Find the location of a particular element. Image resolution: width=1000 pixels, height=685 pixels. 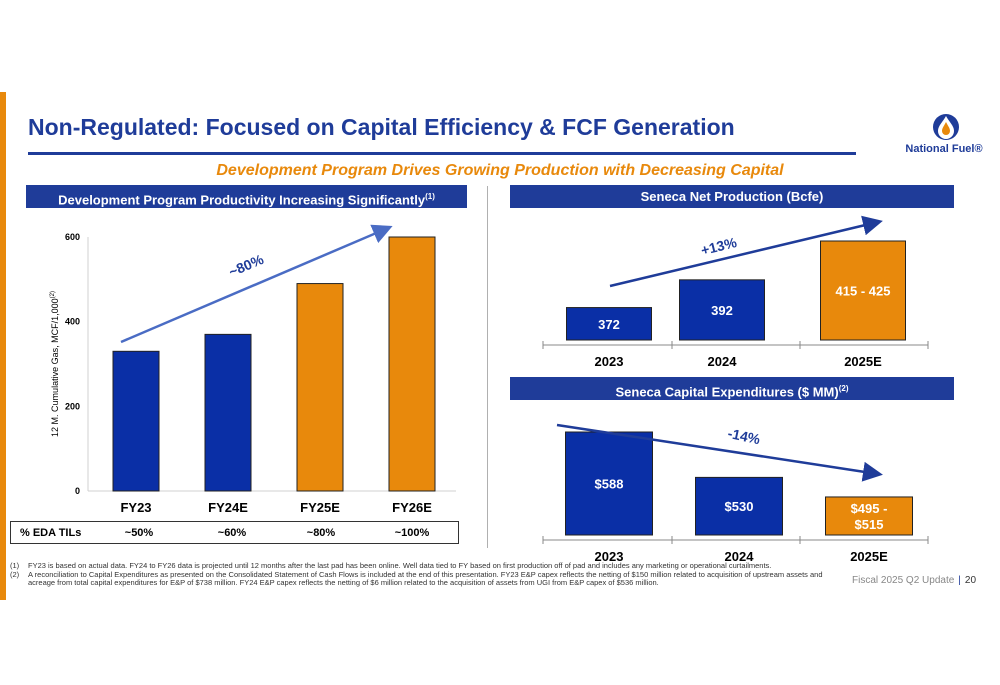

y-tick-label-200: 200 is located at coordinates (72, 406).